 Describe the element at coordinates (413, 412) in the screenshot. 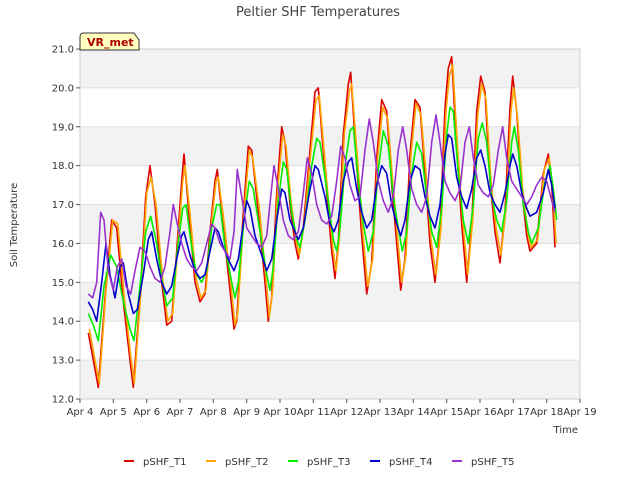

I see `x-tick-label: Apr 14` at that location.